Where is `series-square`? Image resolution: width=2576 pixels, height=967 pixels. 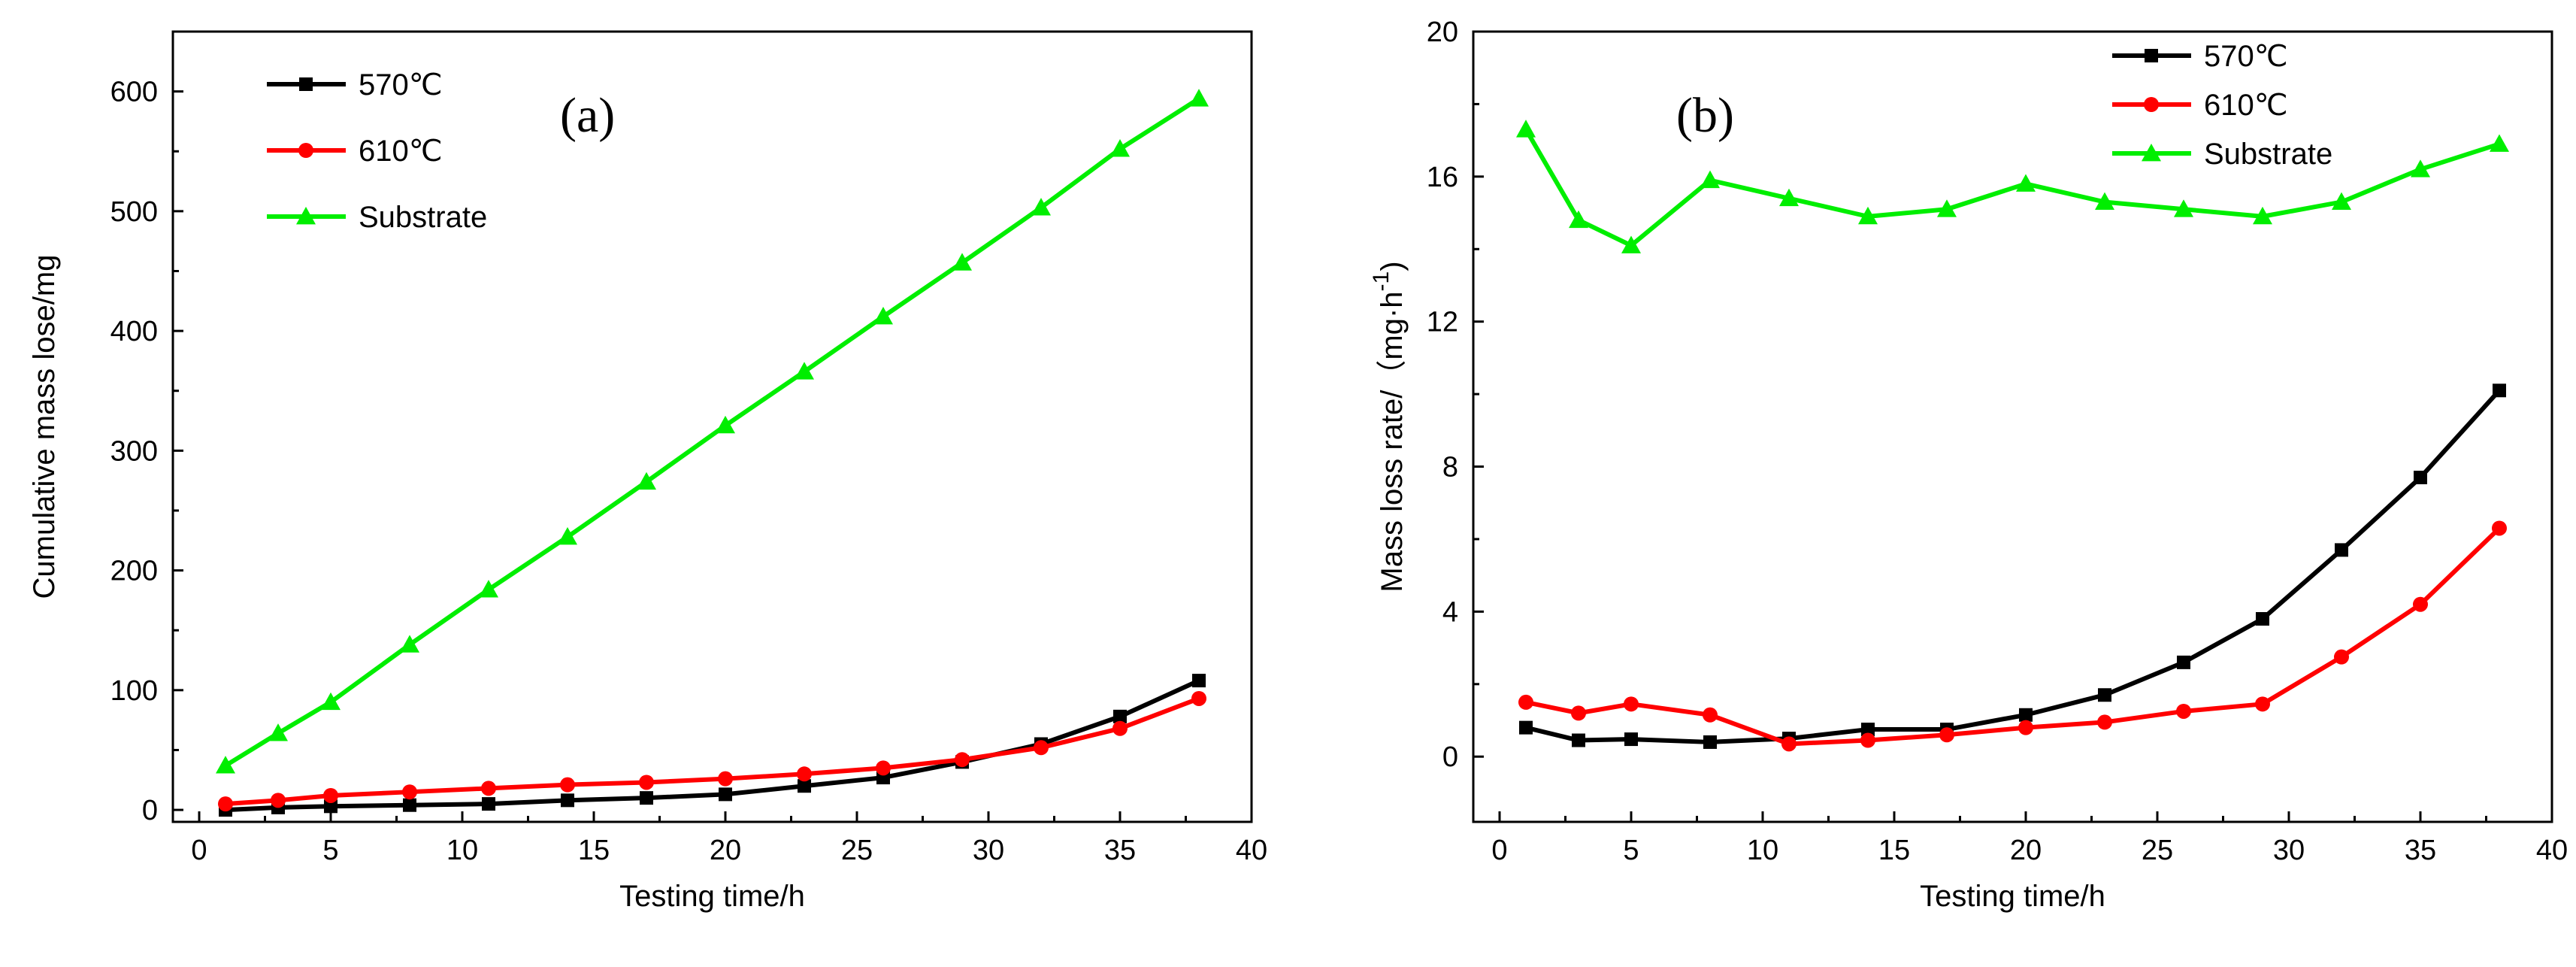 series-square is located at coordinates (712, 745).